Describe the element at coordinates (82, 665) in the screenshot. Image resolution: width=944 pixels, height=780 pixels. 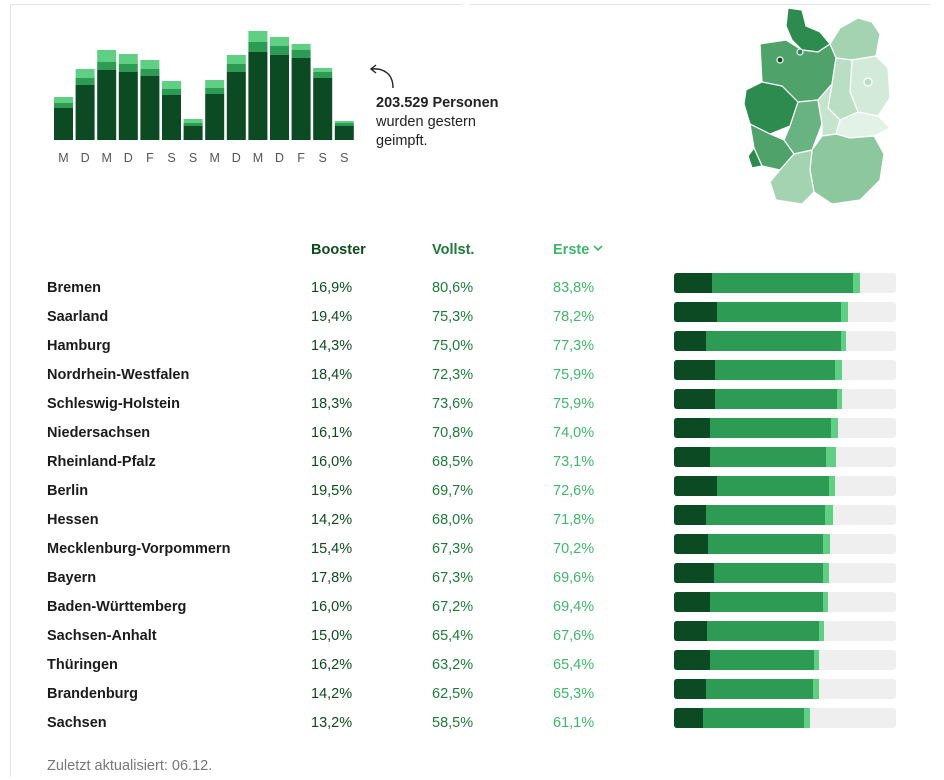
I see `state-name: Thüringen` at that location.